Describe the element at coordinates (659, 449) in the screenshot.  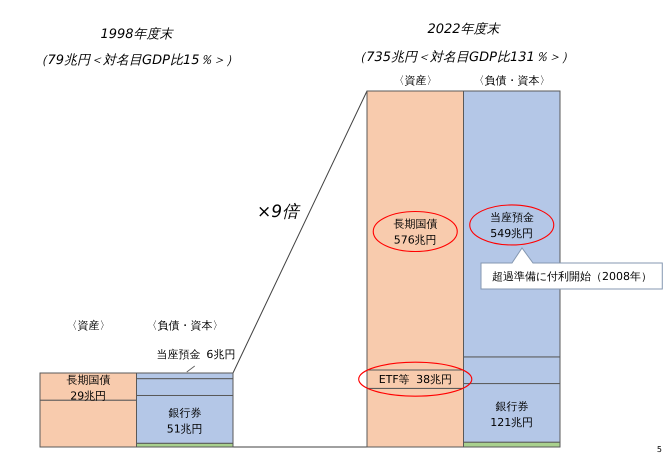
I see `text: 5` at that location.